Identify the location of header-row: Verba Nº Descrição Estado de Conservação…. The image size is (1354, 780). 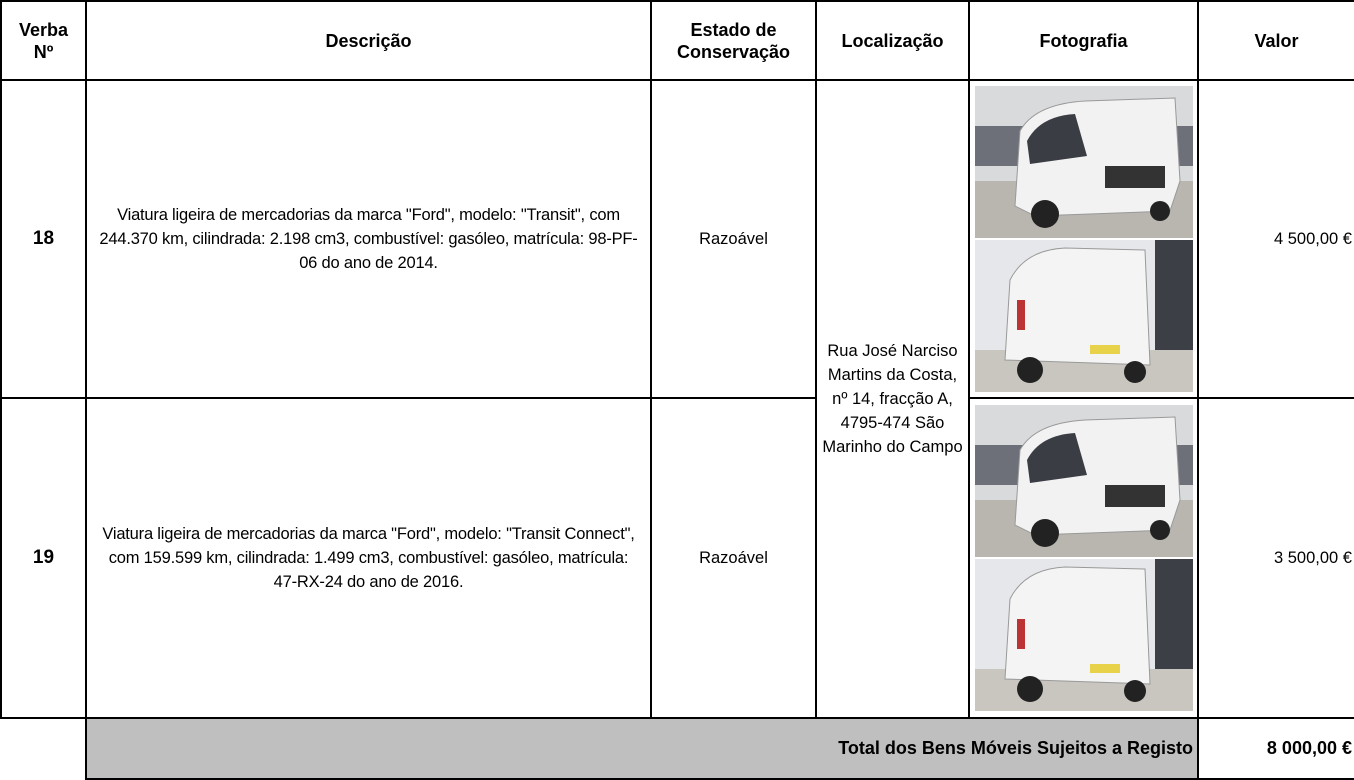
(677, 40).